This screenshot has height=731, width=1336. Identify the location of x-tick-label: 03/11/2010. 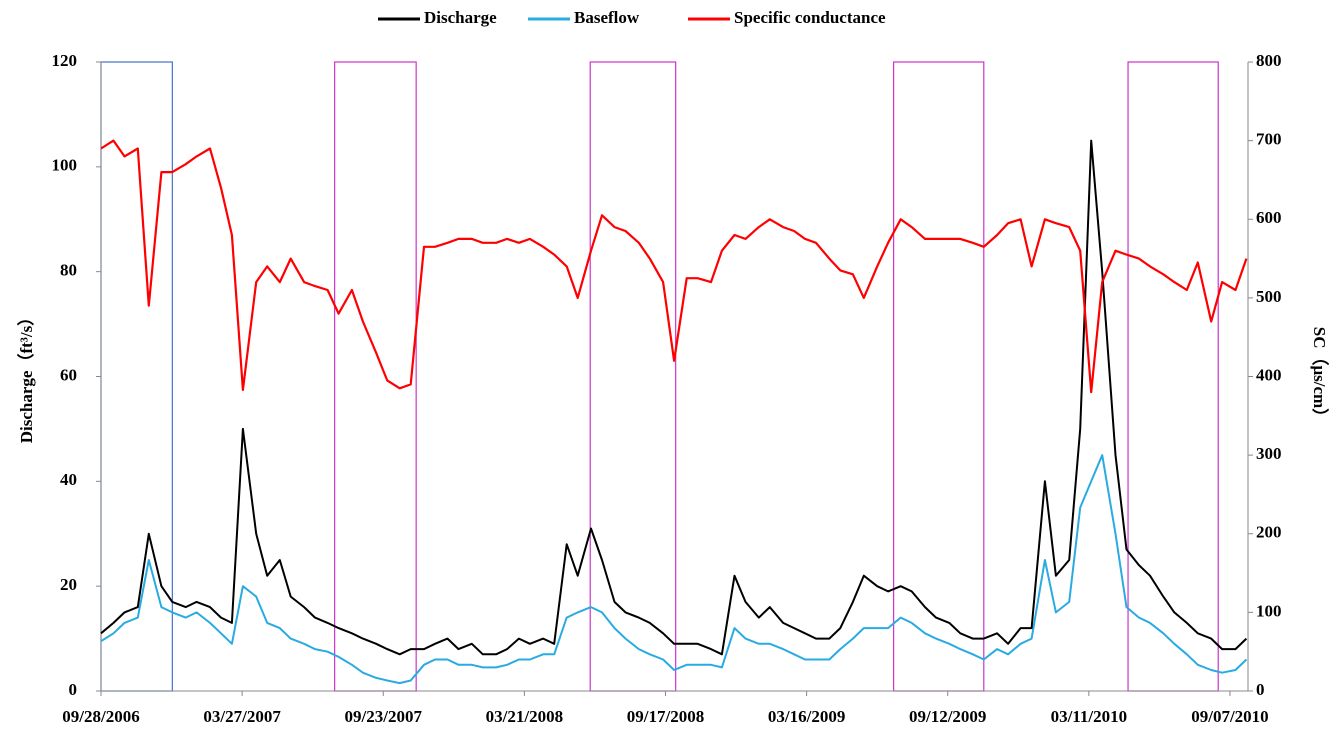
(1089, 716).